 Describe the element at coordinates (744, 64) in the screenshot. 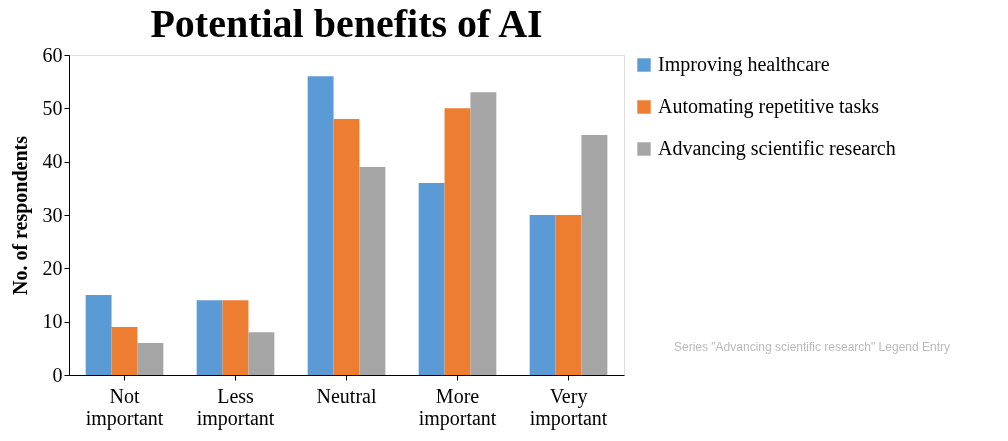

I see `legend-label: Improving healthcare` at that location.